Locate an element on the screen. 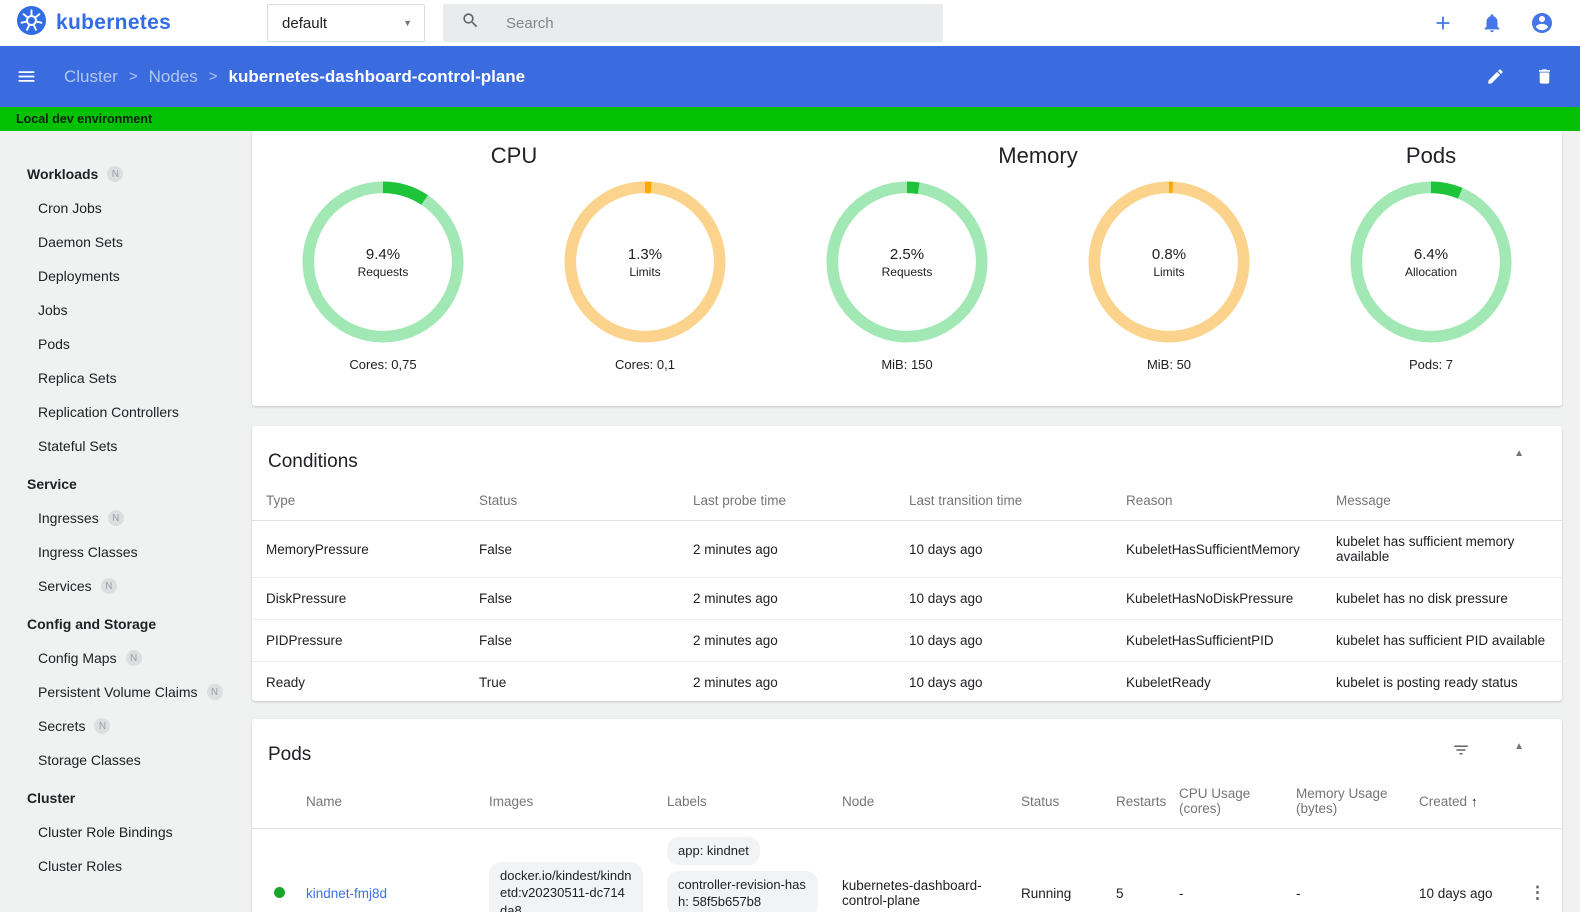 Image resolution: width=1580 pixels, height=912 pixels. hamburger-menu-icon is located at coordinates (26, 76).